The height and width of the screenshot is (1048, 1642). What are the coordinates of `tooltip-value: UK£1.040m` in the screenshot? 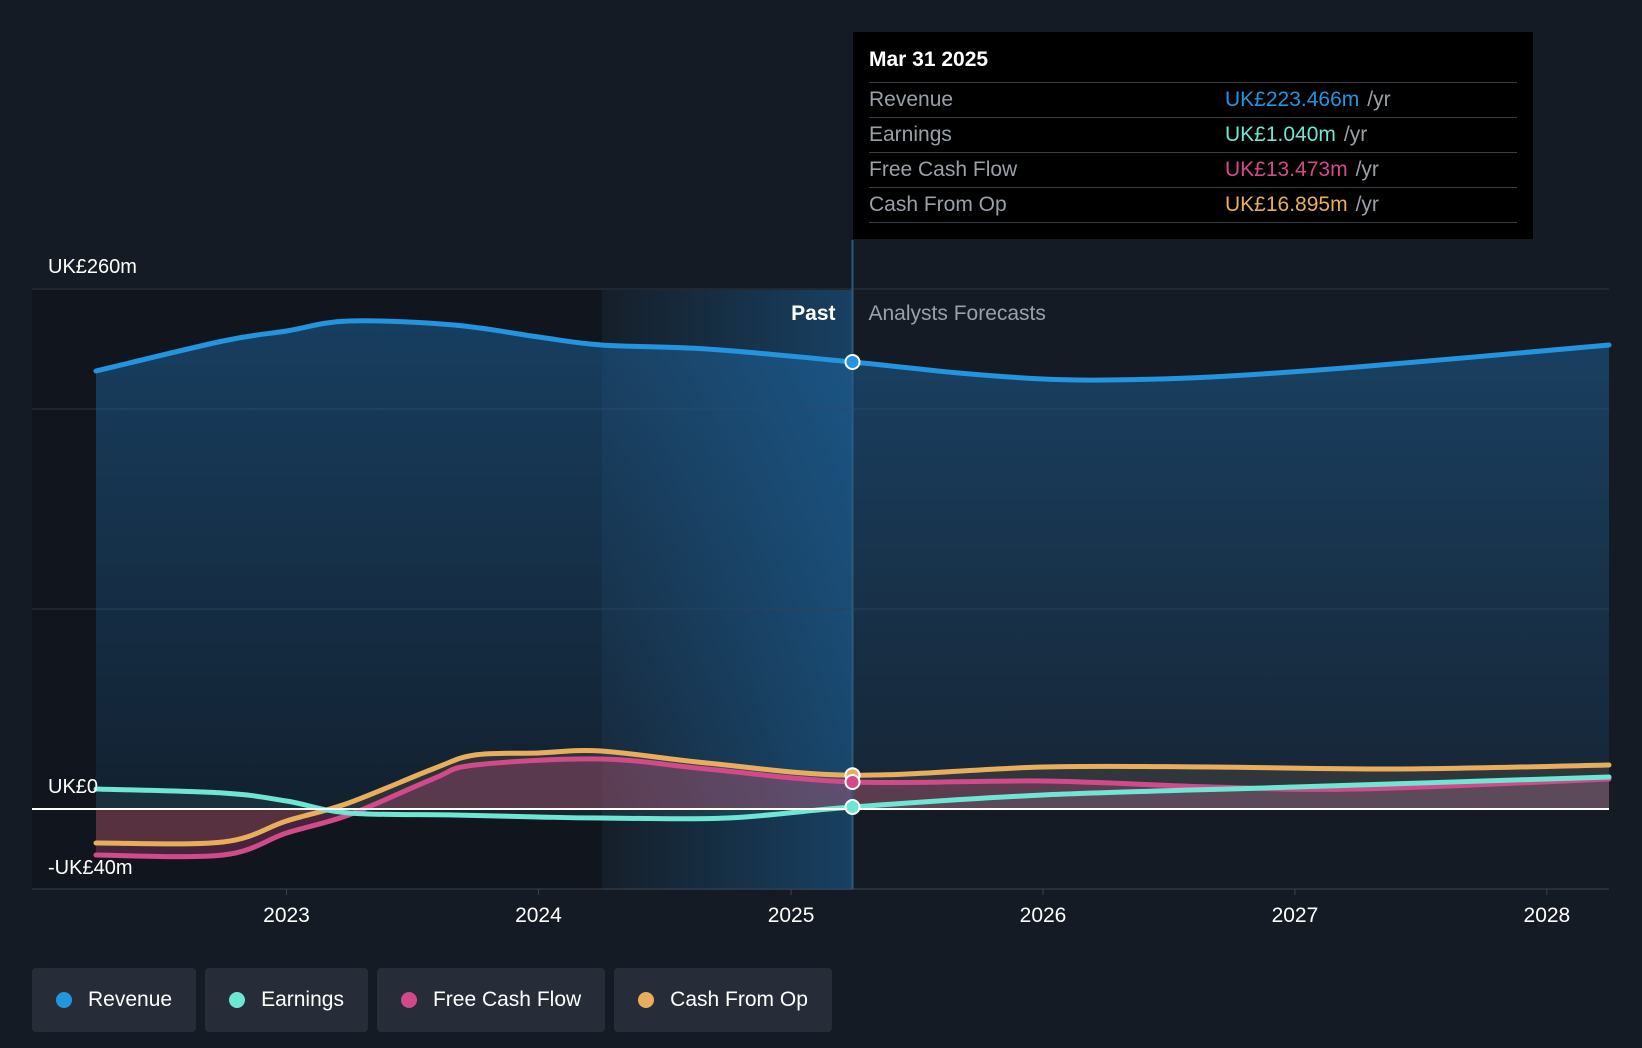 It's located at (1280, 134).